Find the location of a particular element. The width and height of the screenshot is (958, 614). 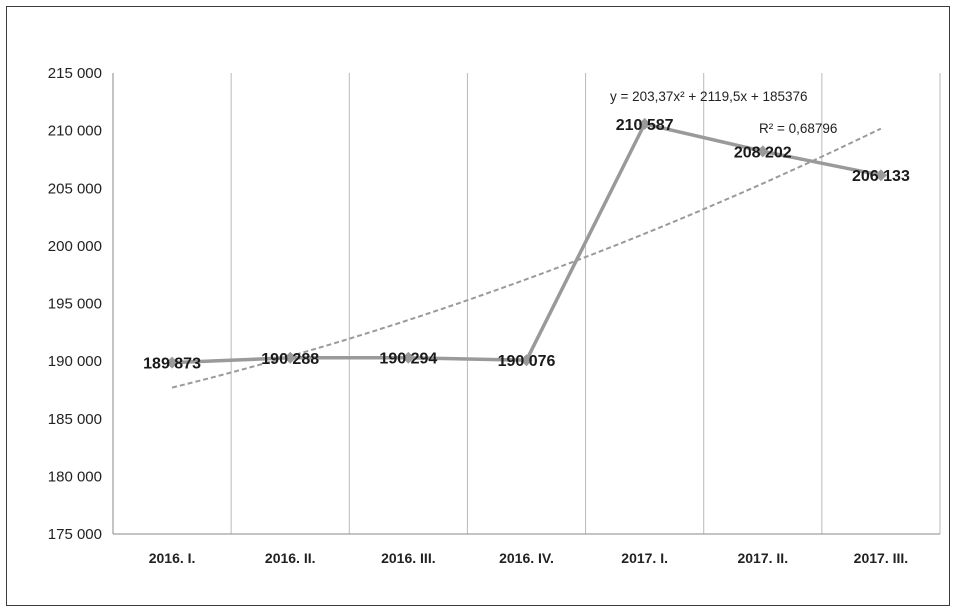

data-label: 208 202 is located at coordinates (763, 152).